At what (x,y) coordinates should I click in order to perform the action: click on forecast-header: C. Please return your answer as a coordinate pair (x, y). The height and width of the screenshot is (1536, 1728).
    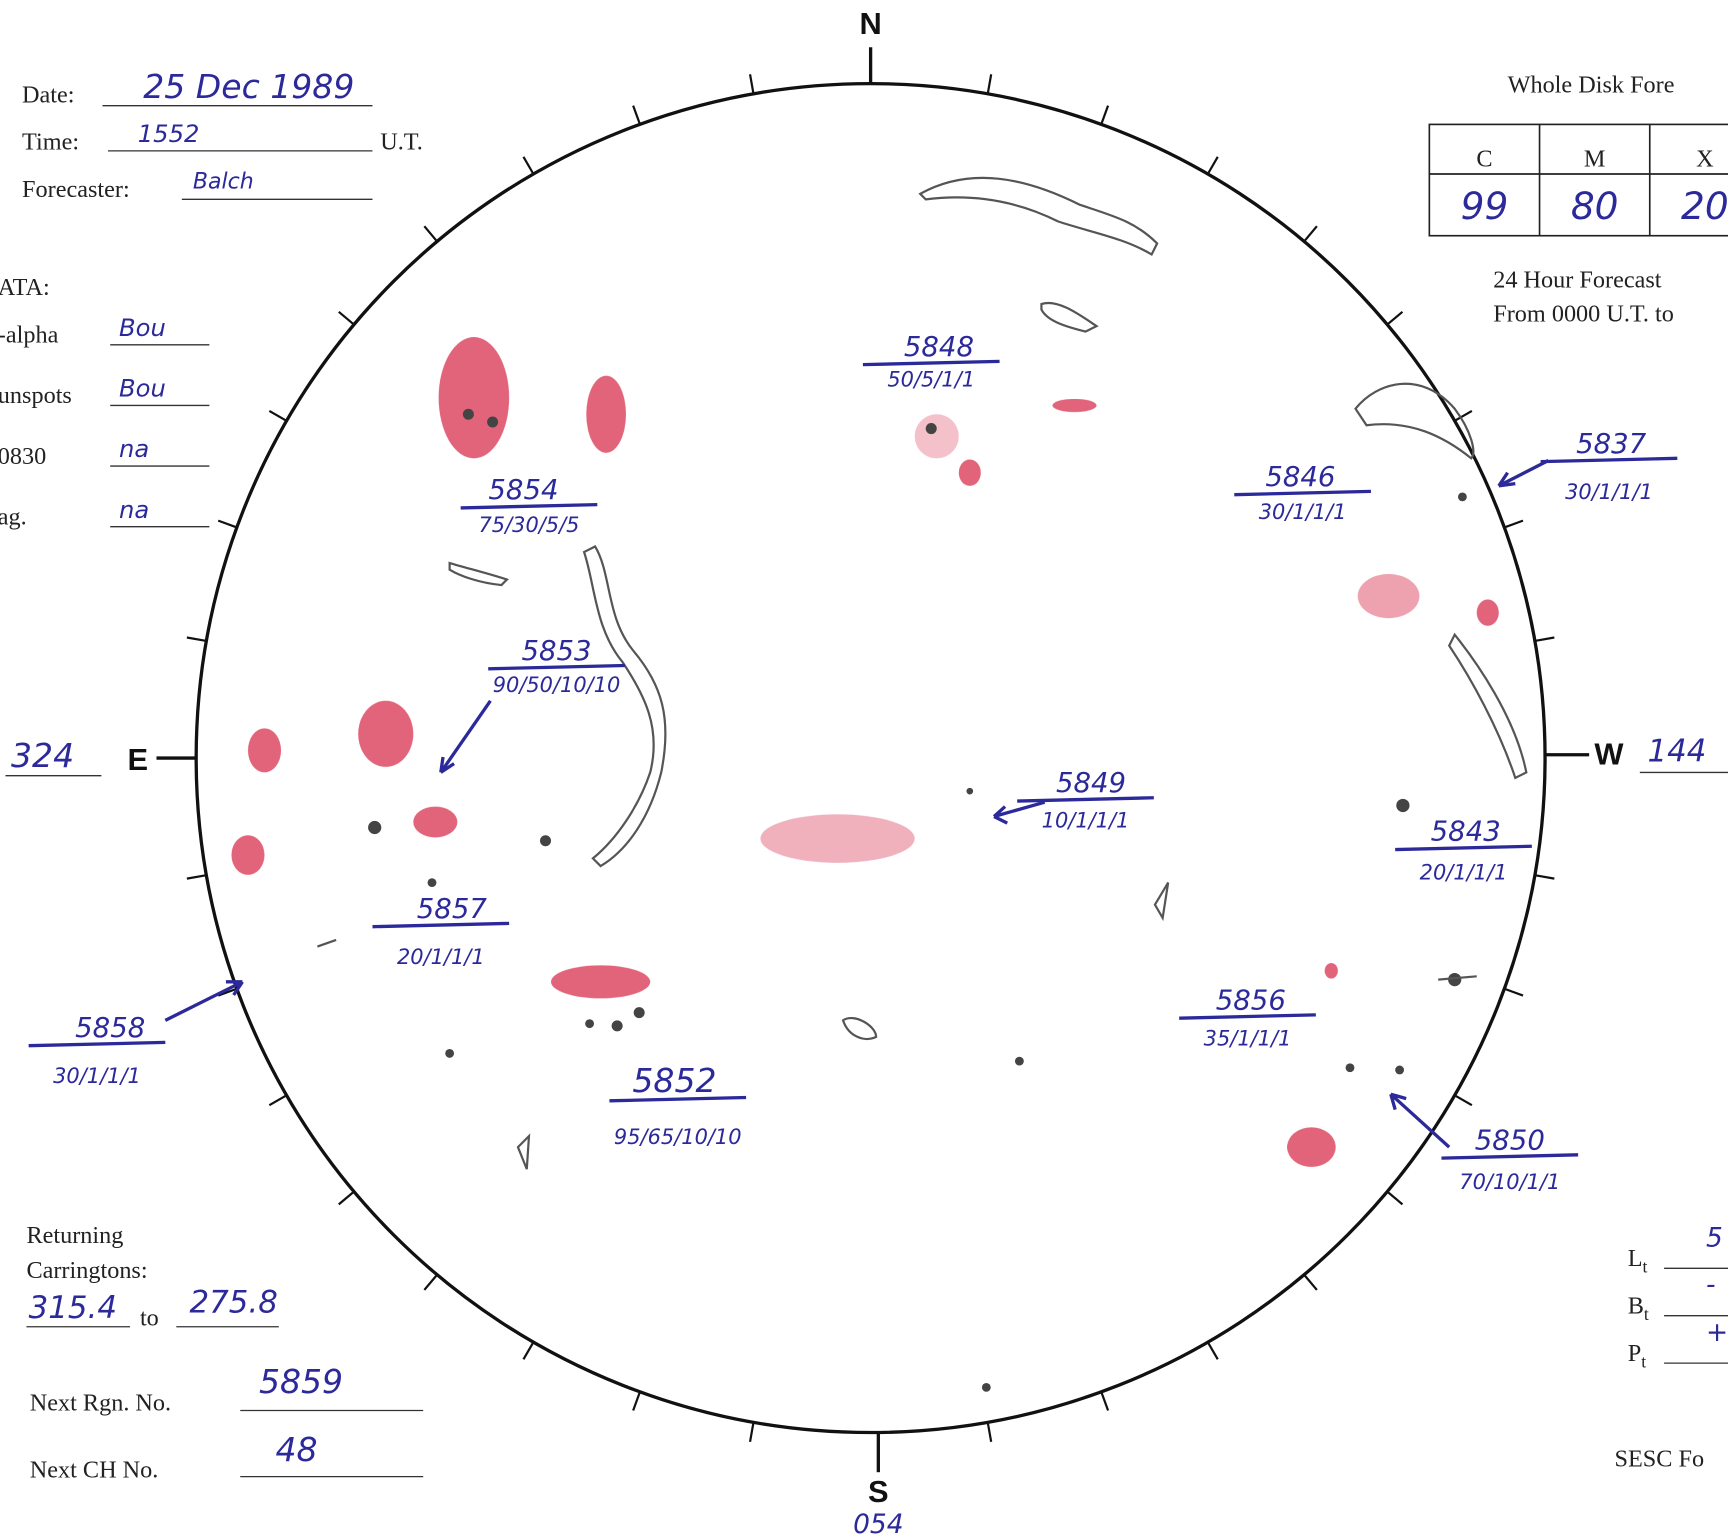
    Looking at the image, I should click on (1484, 158).